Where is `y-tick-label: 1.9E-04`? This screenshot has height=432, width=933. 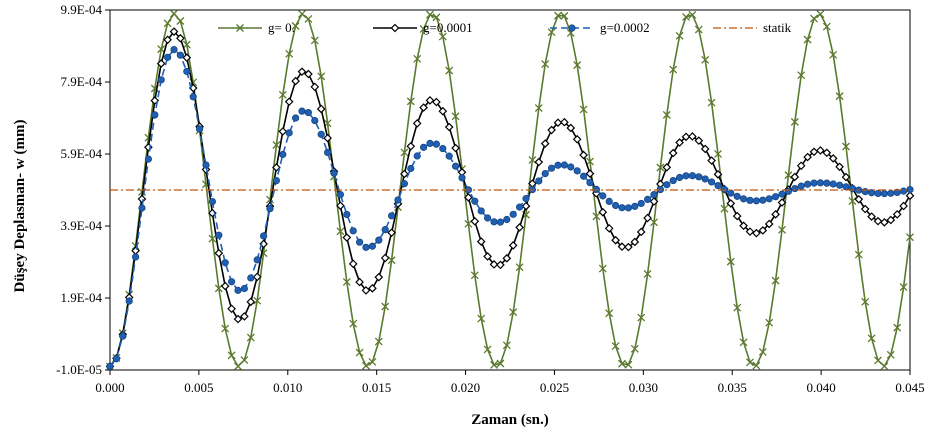 y-tick-label: 1.9E-04 is located at coordinates (81, 297).